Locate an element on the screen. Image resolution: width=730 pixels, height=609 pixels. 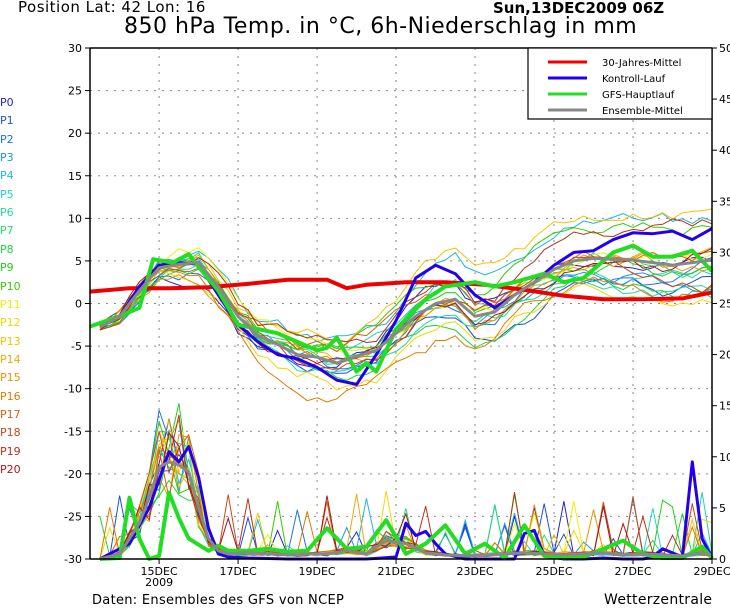
left-tick-label: -15 is located at coordinates (73, 431).